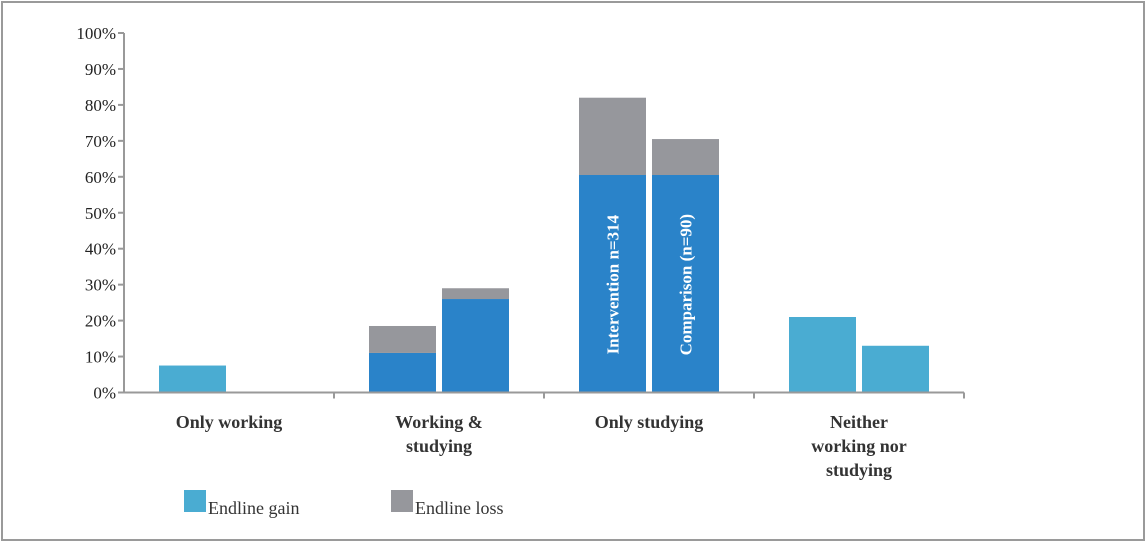  I want to click on bar-text-label: Intervention n=314, so click(613, 284).